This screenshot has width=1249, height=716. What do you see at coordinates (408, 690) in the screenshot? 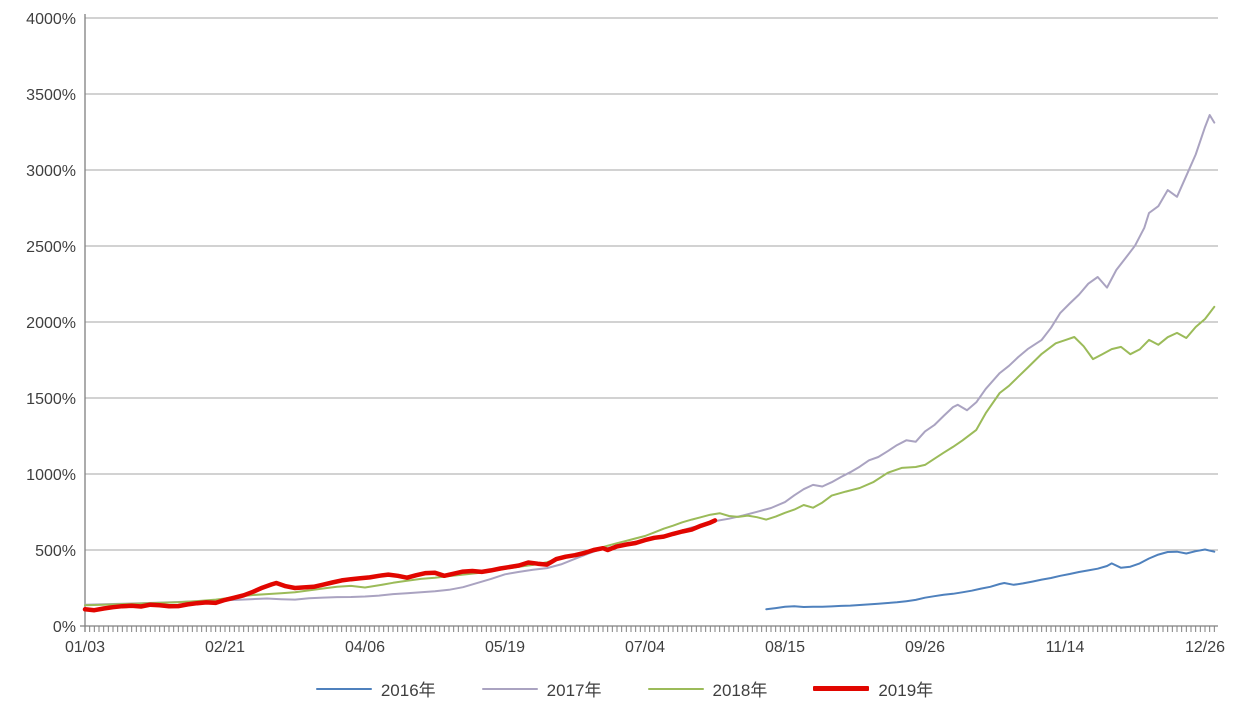
I see `legend-label: 2016年` at bounding box center [408, 690].